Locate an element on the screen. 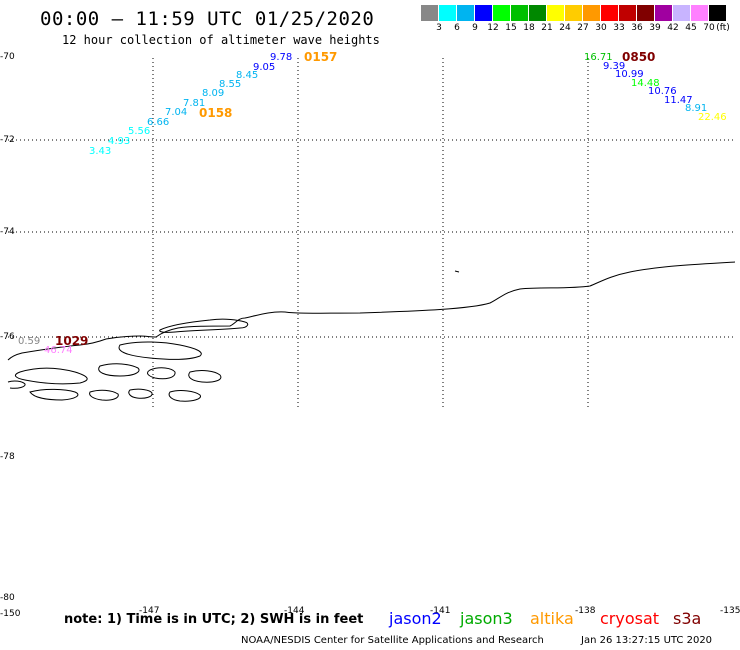  scale-label: 42 is located at coordinates (673, 28).